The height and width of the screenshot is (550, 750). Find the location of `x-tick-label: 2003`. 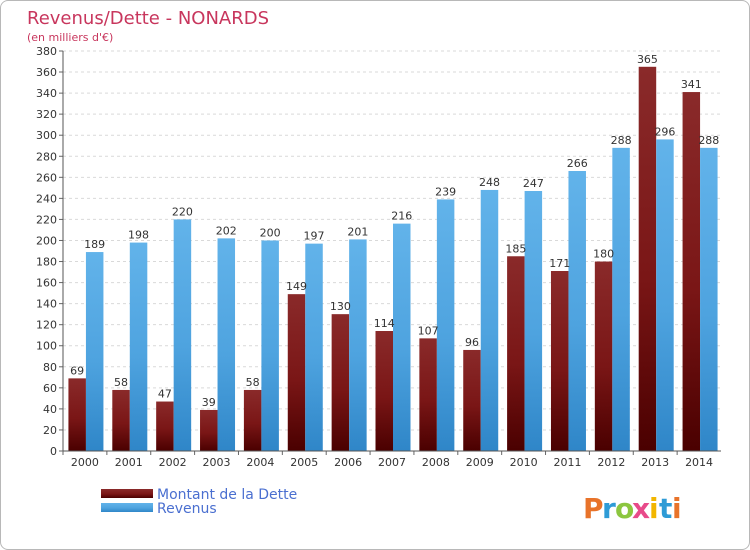

x-tick-label: 2003 is located at coordinates (217, 462).